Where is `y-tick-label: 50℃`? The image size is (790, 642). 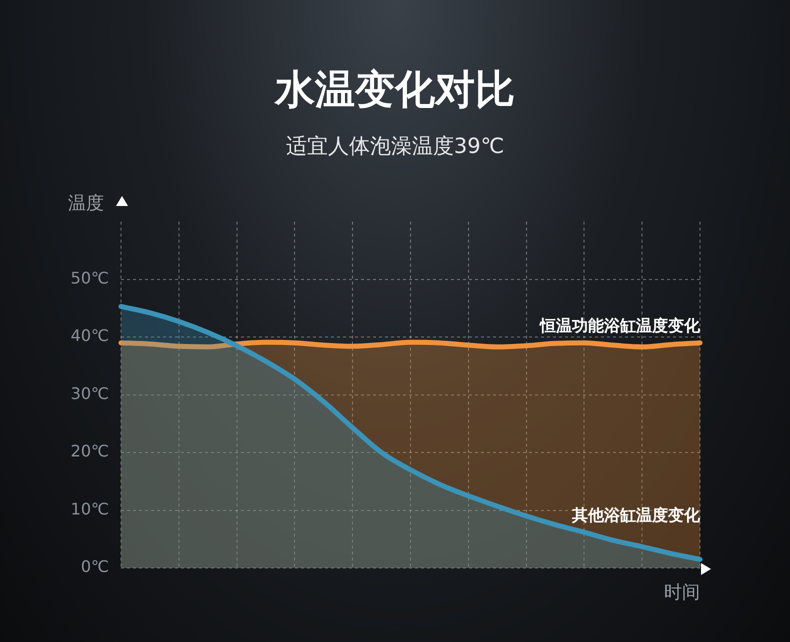
y-tick-label: 50℃ is located at coordinates (89, 278).